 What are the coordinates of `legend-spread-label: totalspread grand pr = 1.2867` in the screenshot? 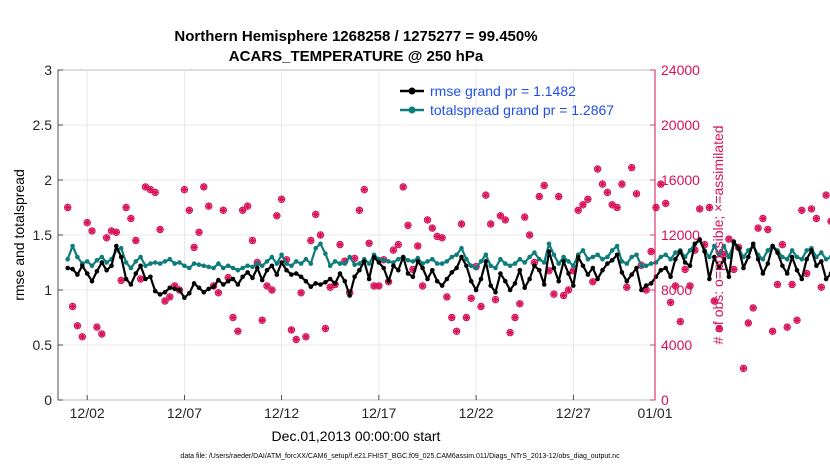 It's located at (522, 110).